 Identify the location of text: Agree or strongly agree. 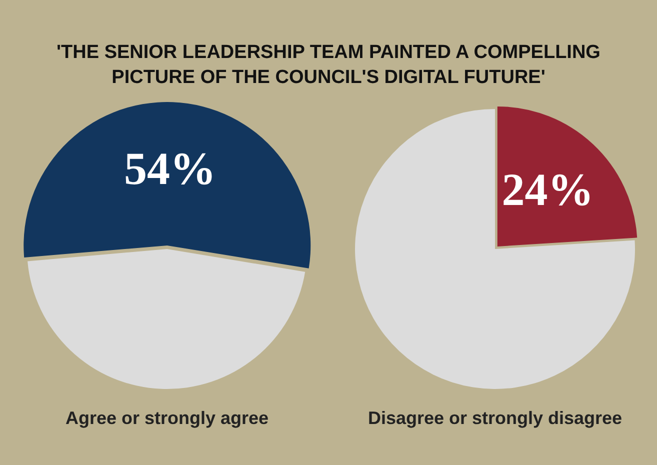
(167, 418).